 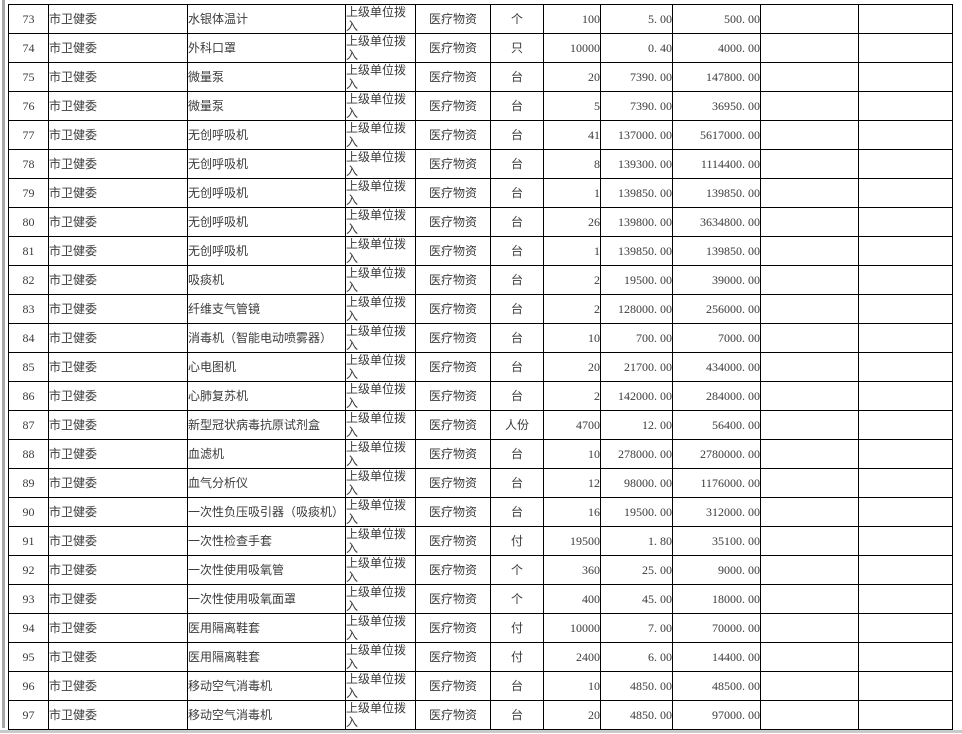 I want to click on cell-unit-price: 139800. 00, so click(x=636, y=222).